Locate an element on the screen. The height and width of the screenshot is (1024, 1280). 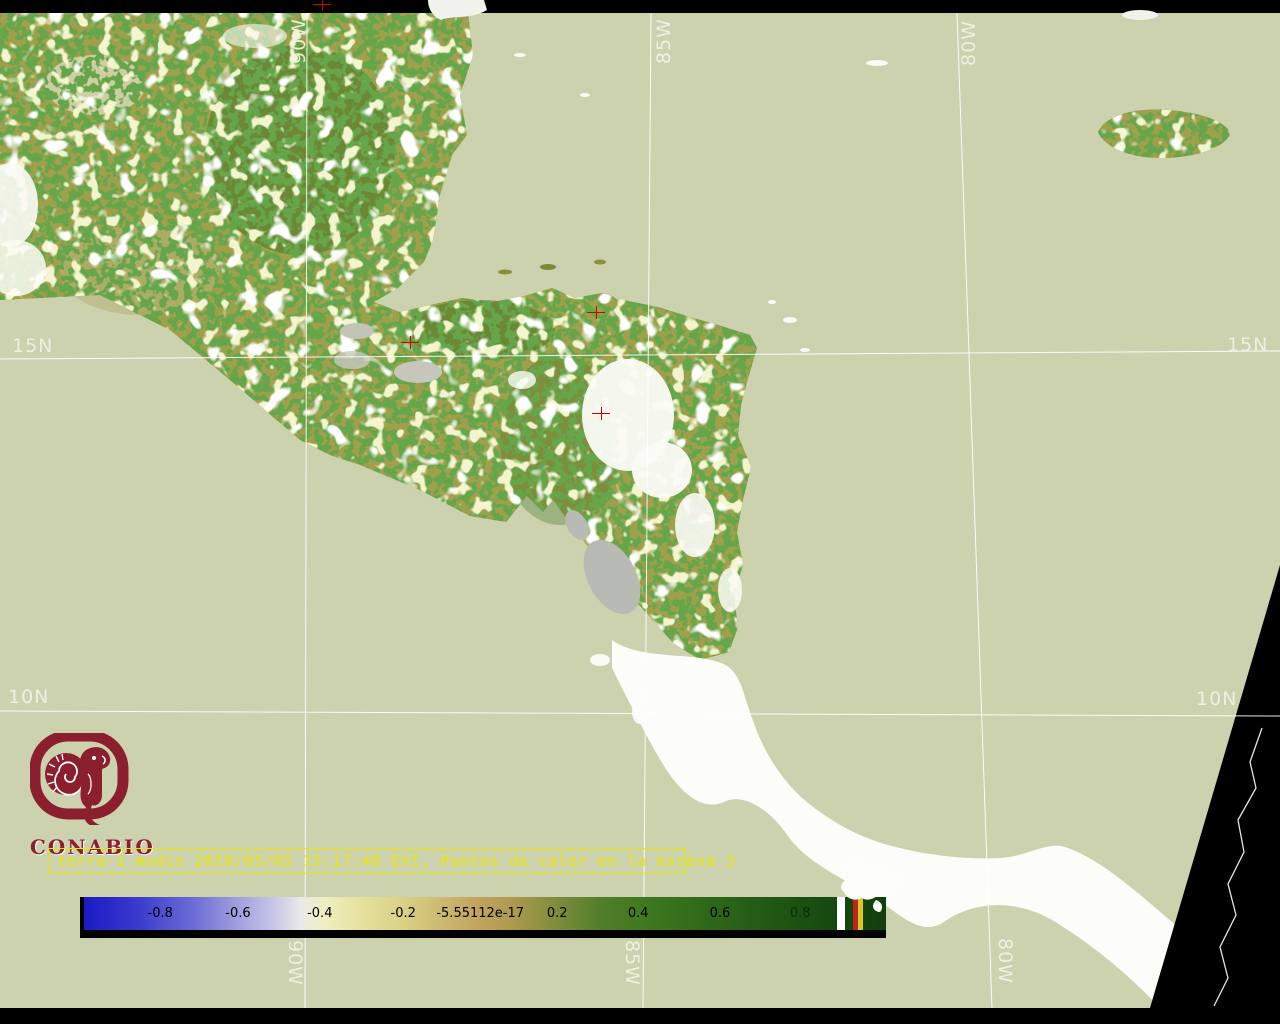
swath-edge-wedge is located at coordinates (1215, 786).